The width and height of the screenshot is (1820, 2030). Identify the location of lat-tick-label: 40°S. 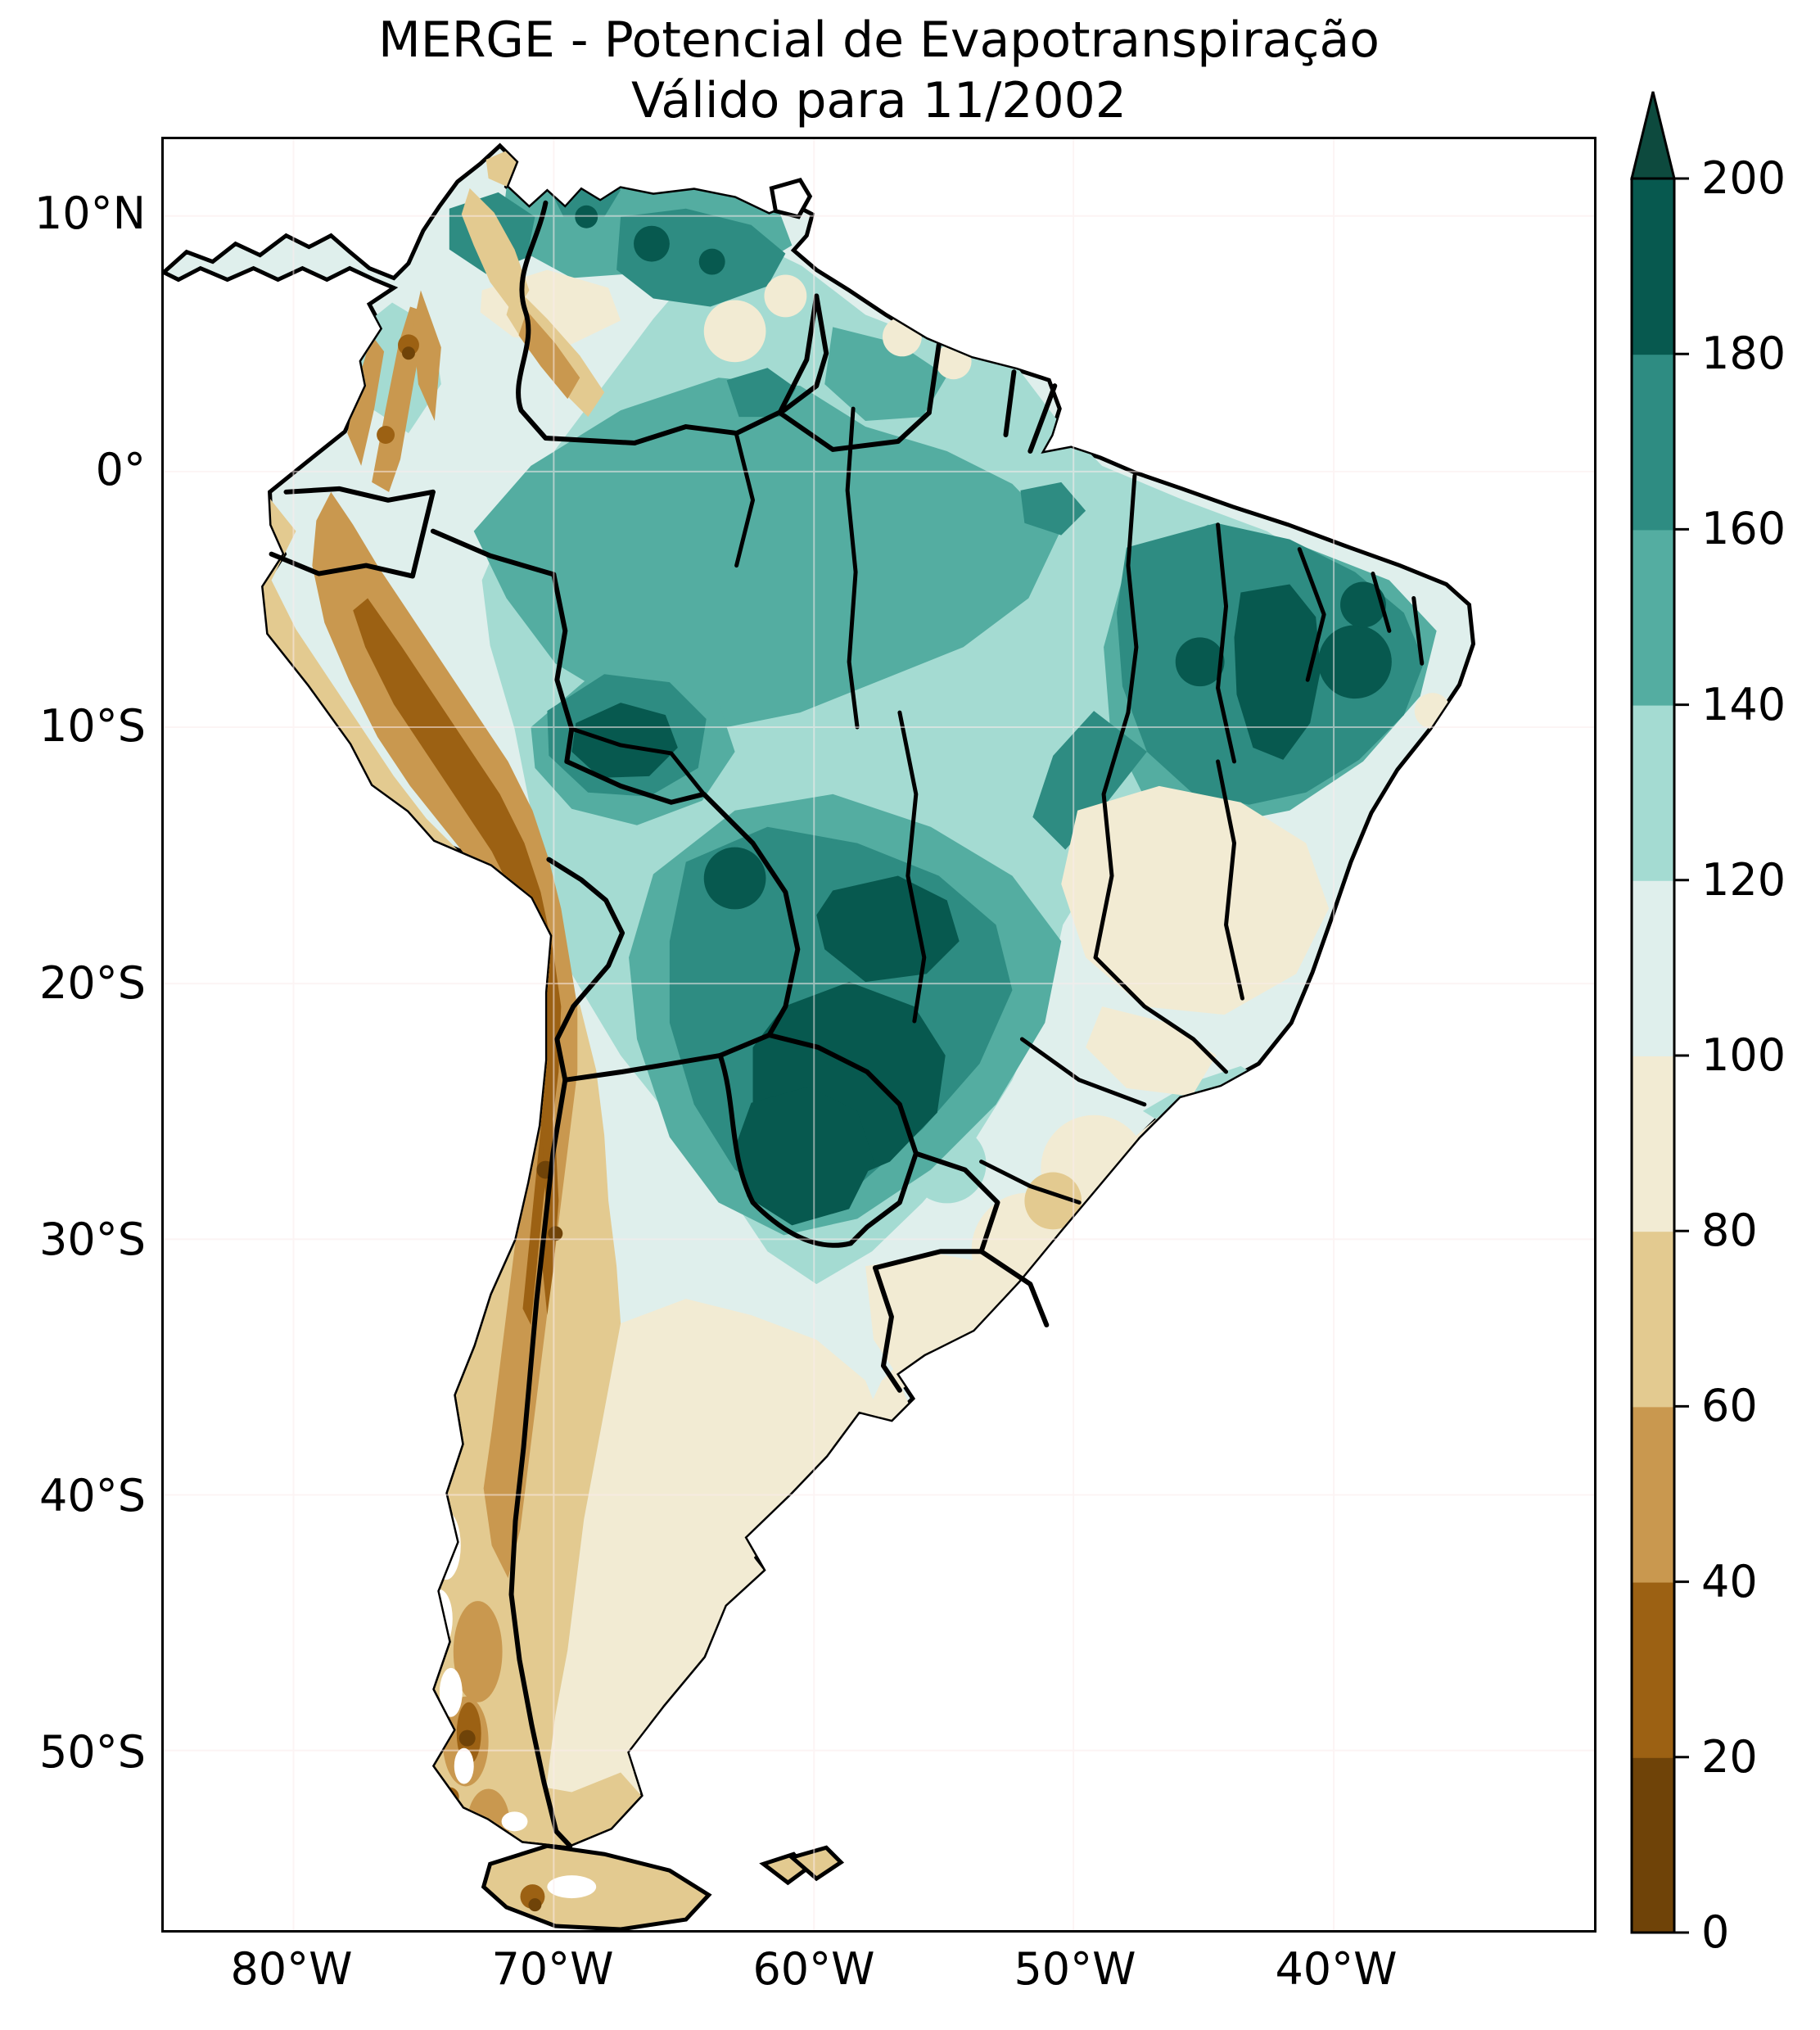
(92, 1495).